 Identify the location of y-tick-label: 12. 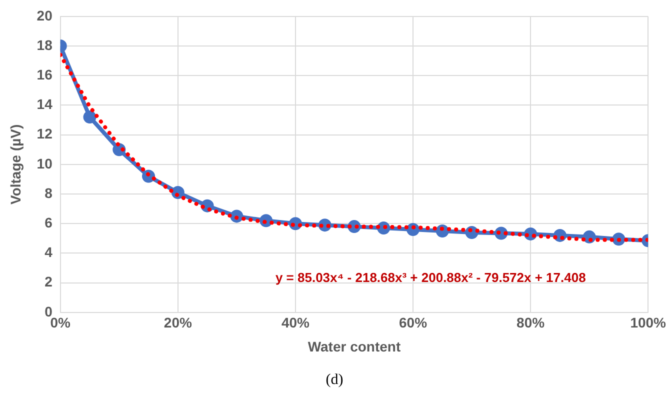
(44, 134).